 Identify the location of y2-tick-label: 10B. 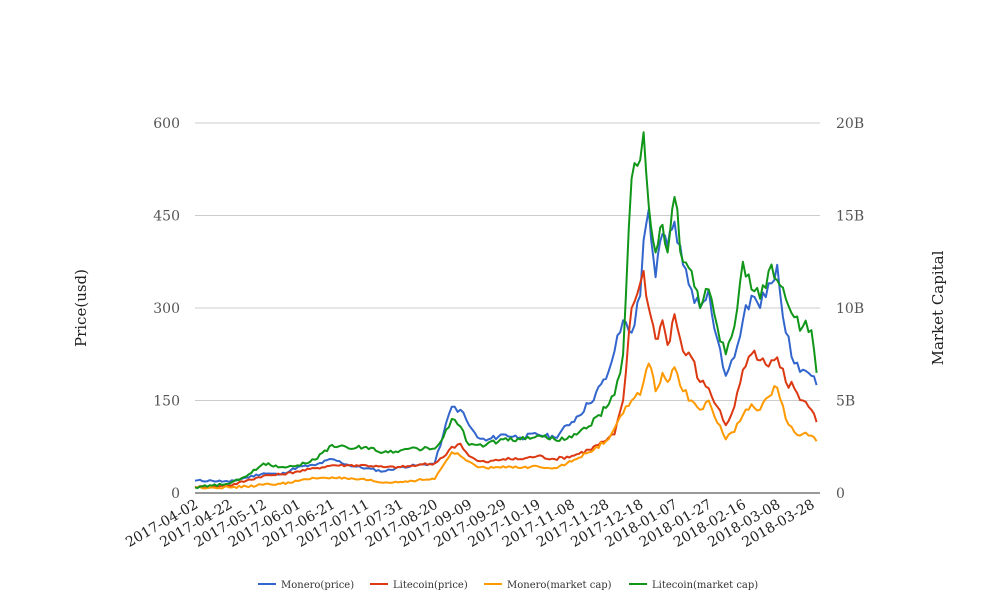
(850, 309).